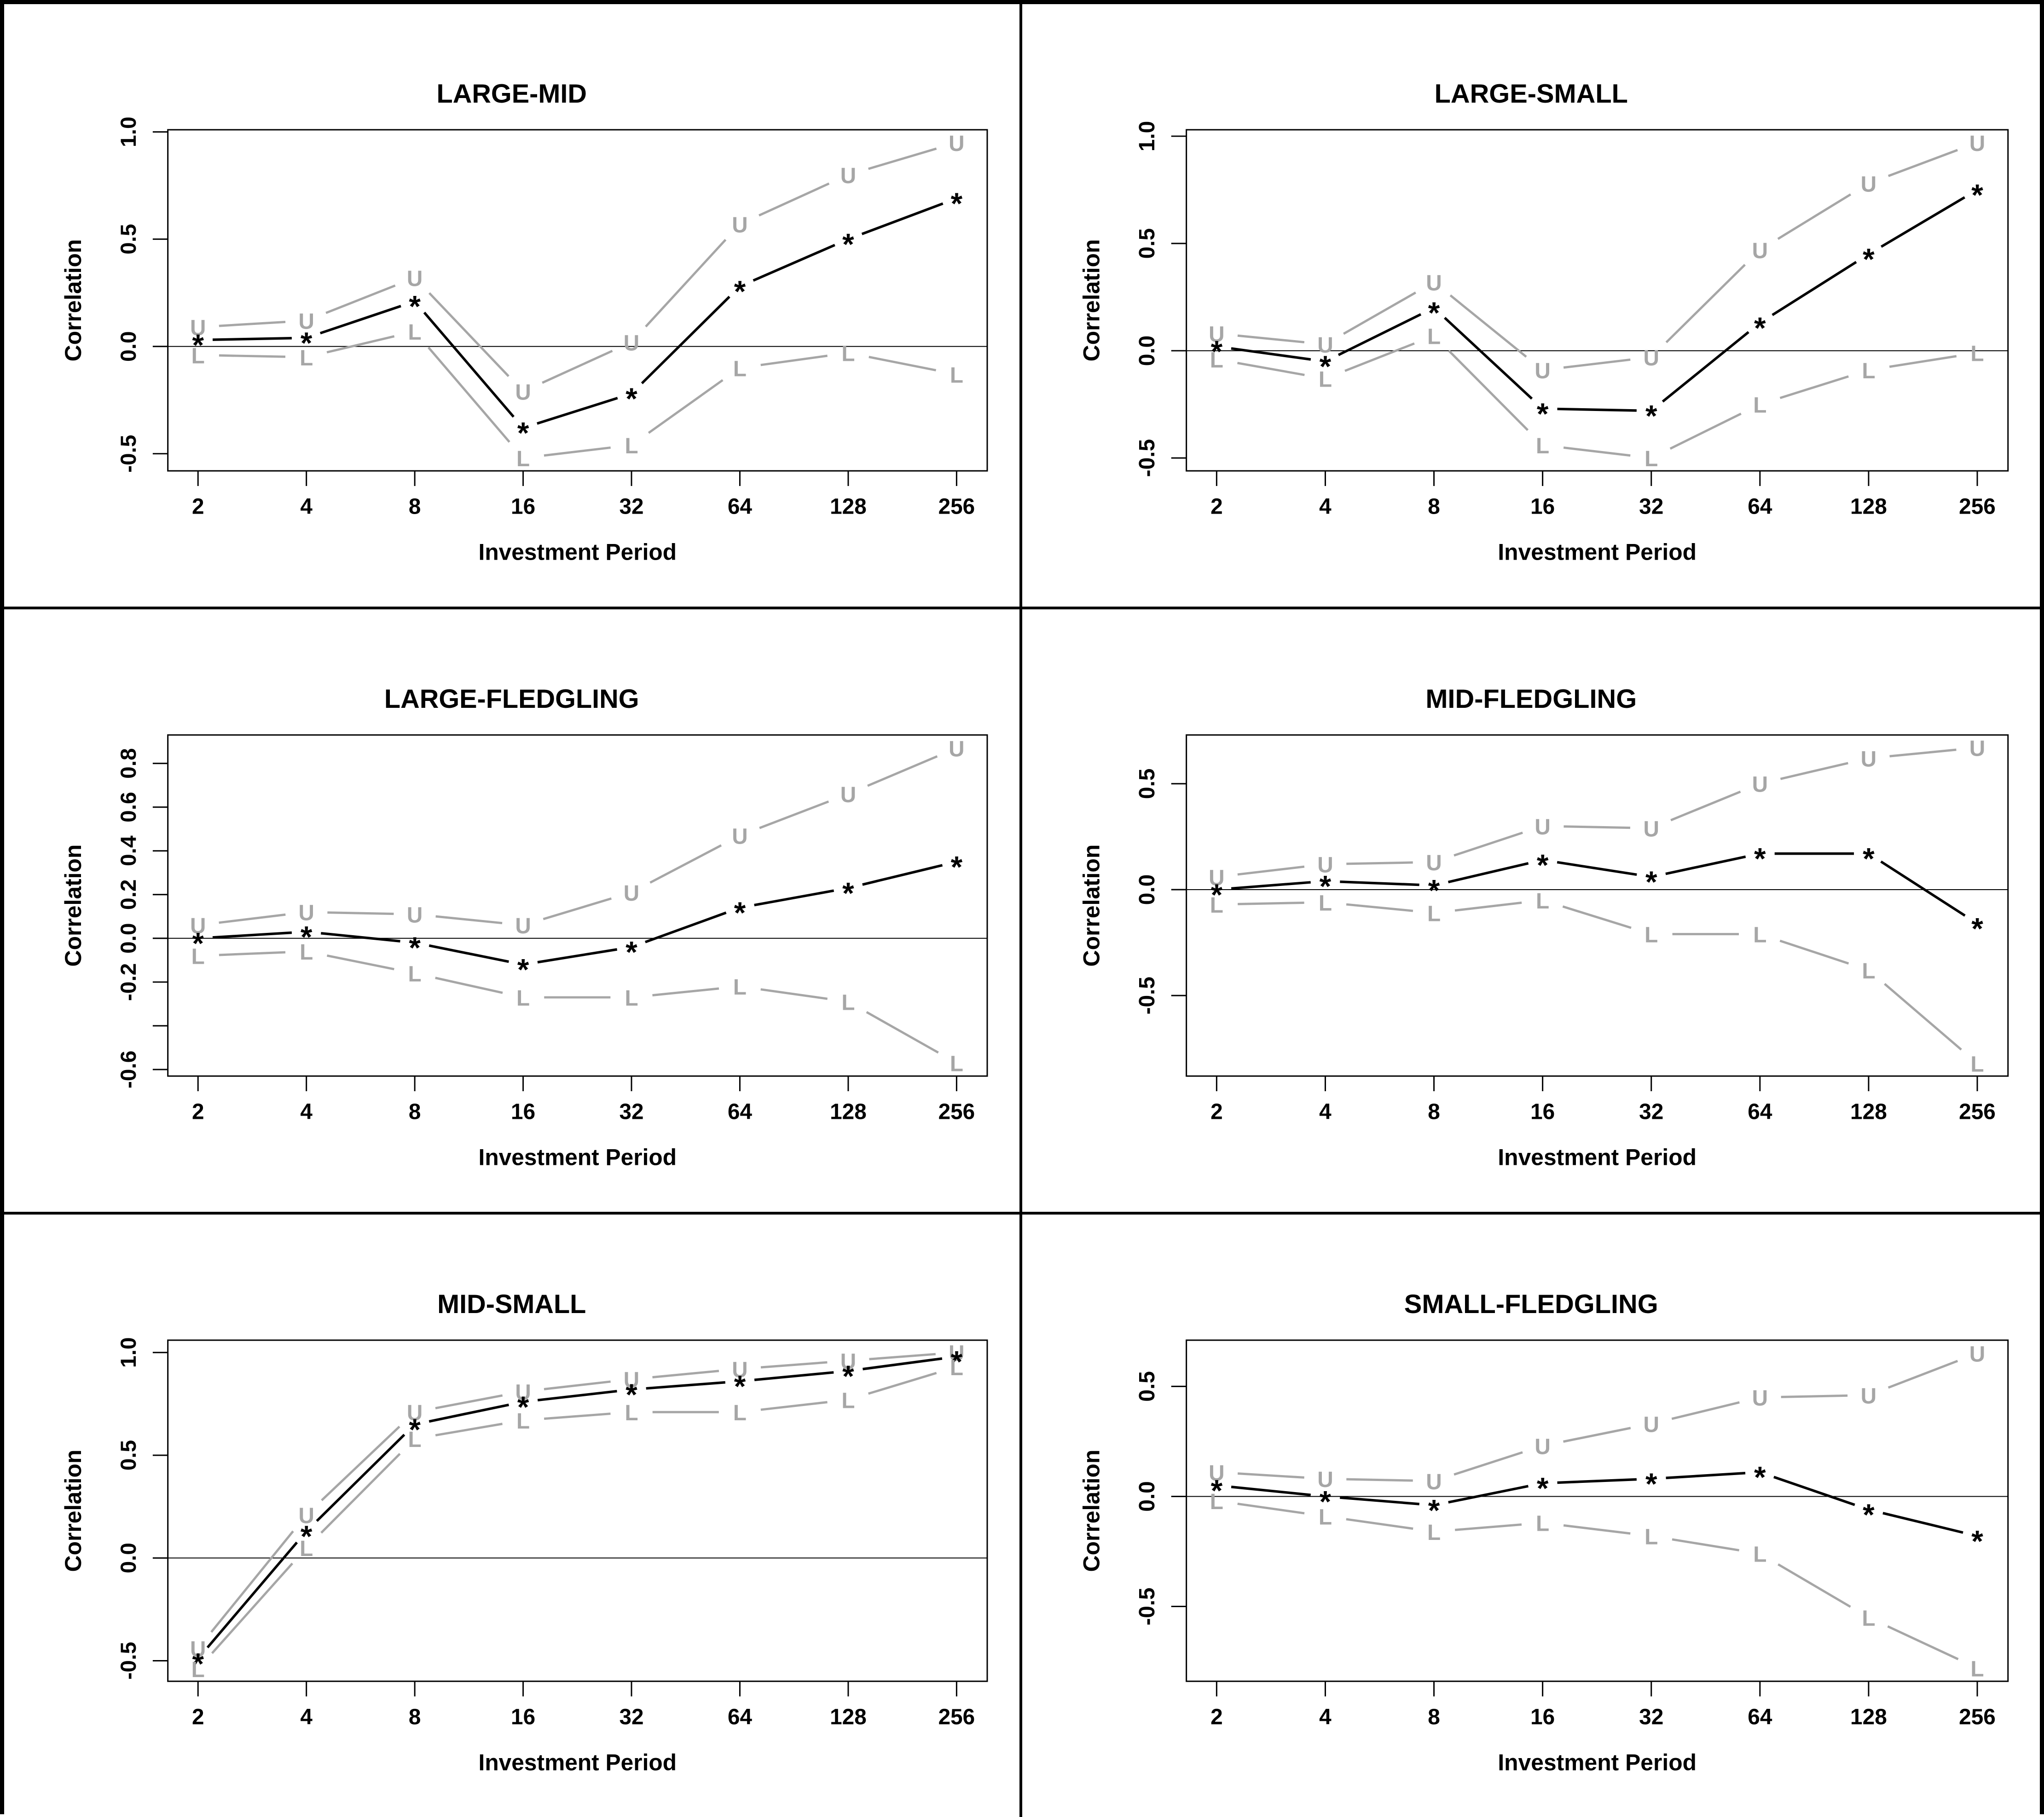 This screenshot has width=2044, height=1817. I want to click on y-tick-label: 0.5, so click(128, 1455).